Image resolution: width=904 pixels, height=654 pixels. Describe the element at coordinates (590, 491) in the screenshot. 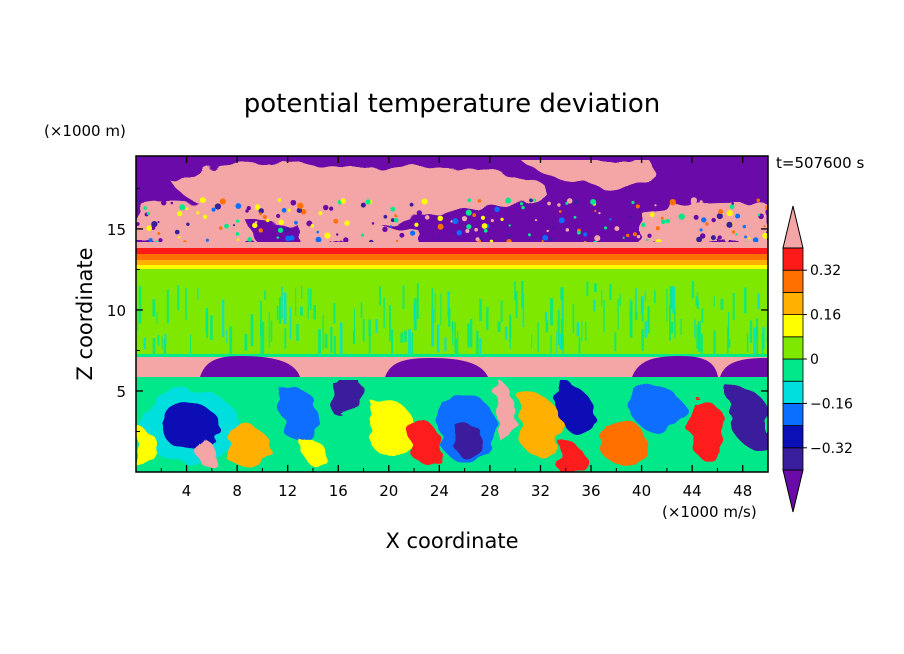

I see `x-tick-label-8: 36` at that location.